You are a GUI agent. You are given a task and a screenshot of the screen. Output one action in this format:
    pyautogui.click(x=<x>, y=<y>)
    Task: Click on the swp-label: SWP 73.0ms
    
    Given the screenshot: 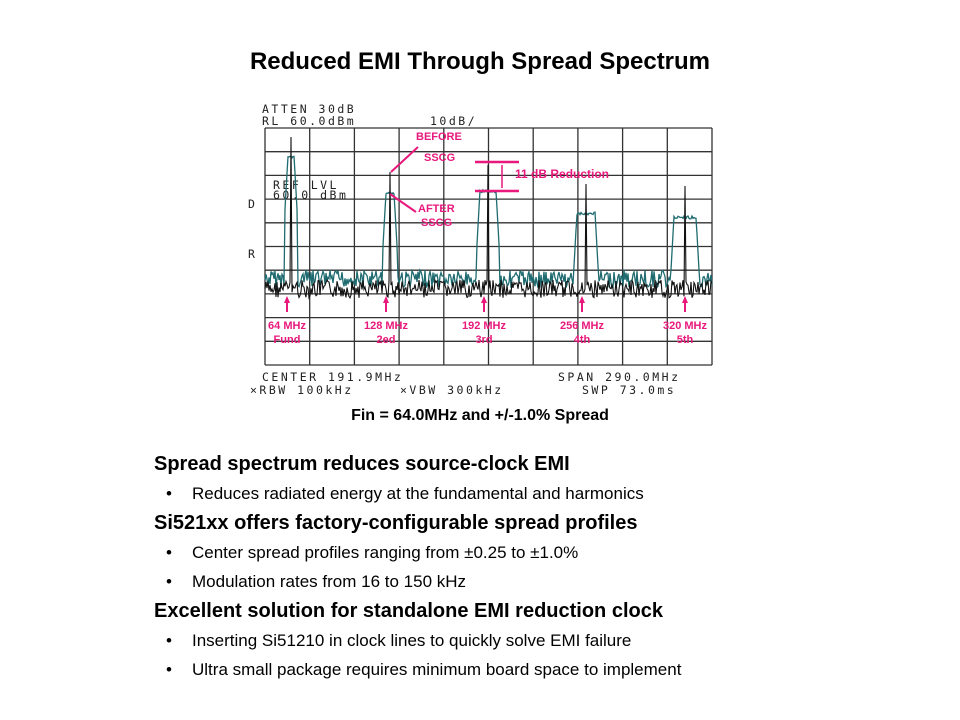 What is the action you would take?
    pyautogui.click(x=629, y=390)
    